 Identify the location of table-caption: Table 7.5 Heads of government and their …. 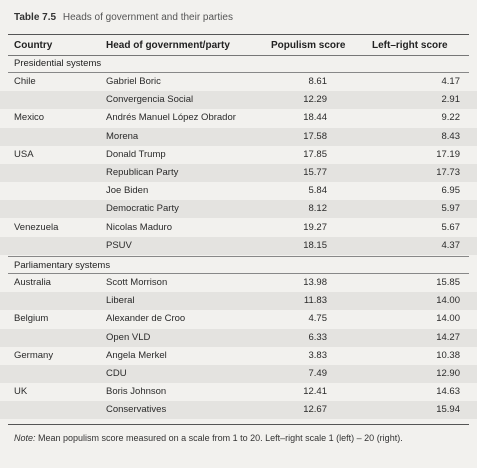
(123, 17).